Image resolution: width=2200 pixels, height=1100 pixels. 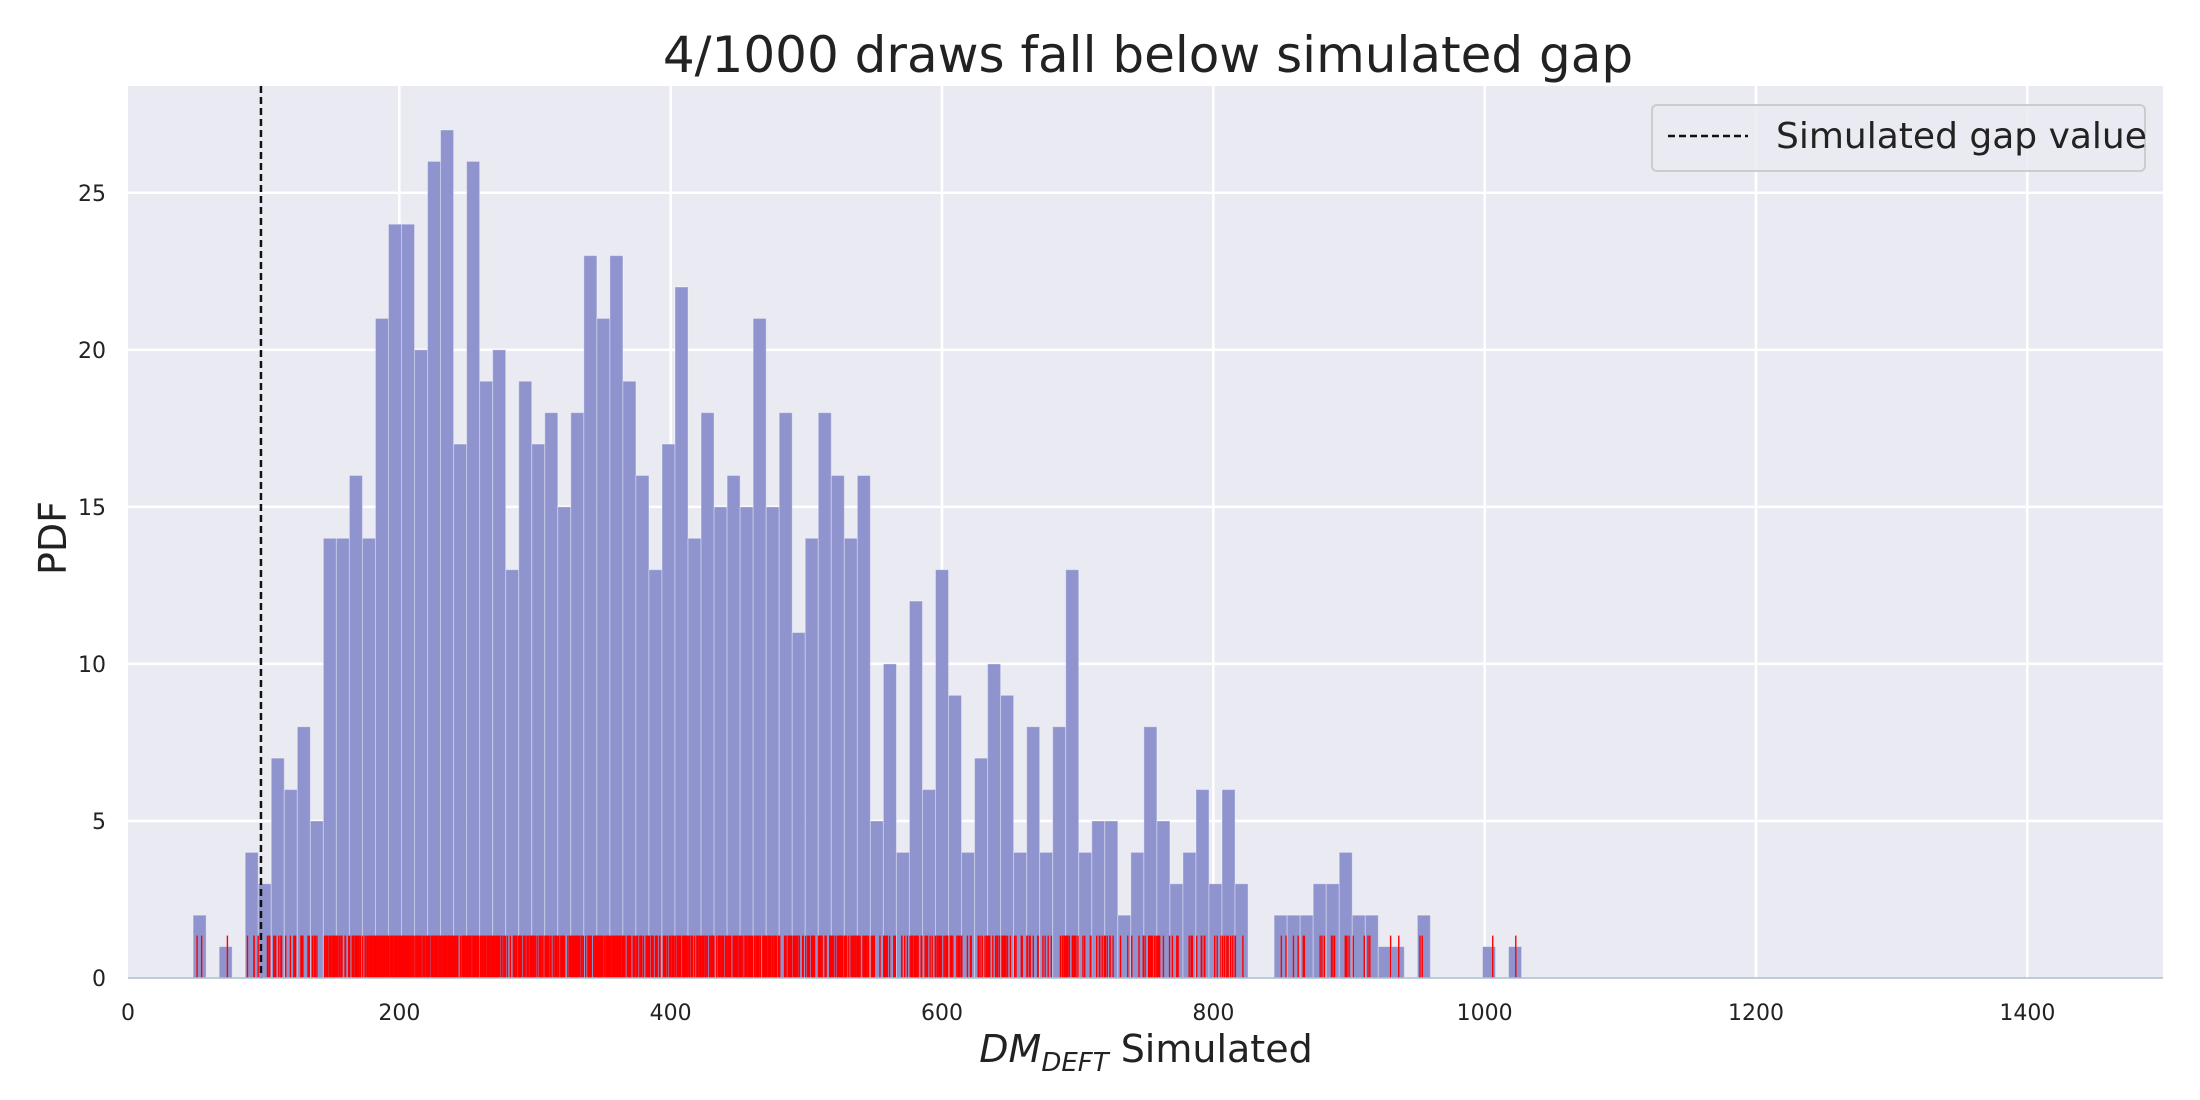 What do you see at coordinates (2027, 1013) in the screenshot?
I see `x-tick-label: 1400` at bounding box center [2027, 1013].